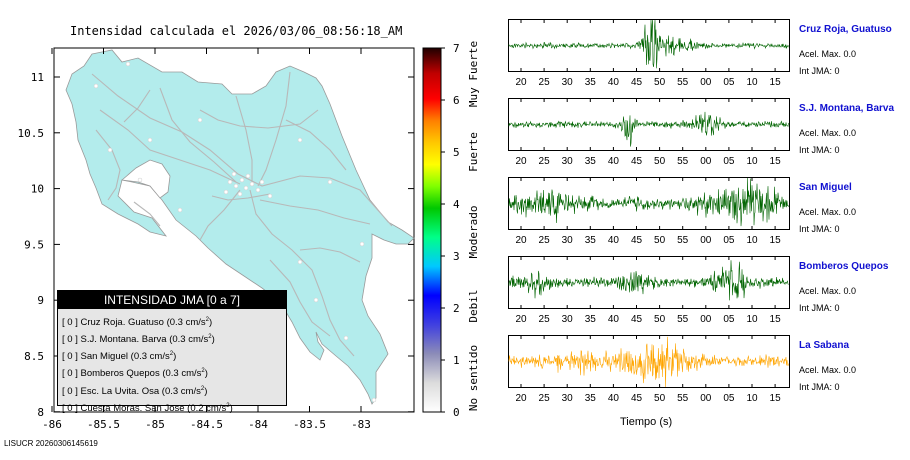 This screenshot has width=910, height=460. Describe the element at coordinates (473, 305) in the screenshot. I see `colorbar-class-label: Debil` at that location.